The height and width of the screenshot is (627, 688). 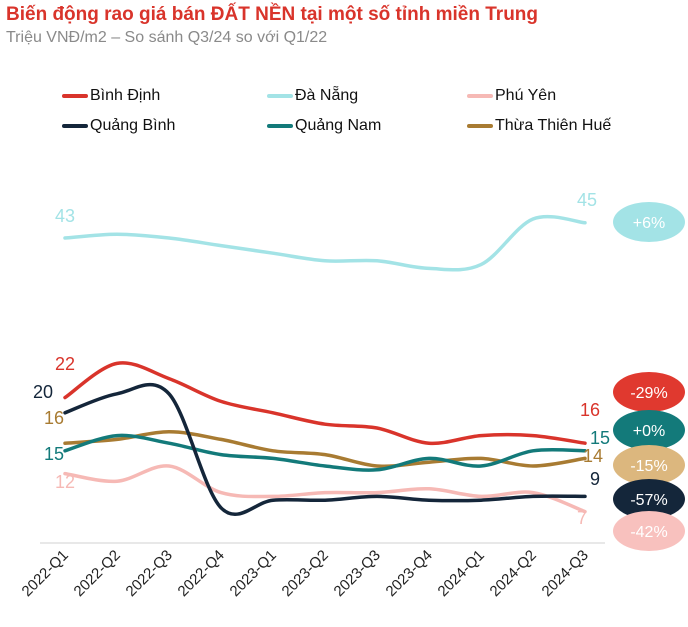 I want to click on start-data-label: 22, so click(x=65, y=364).